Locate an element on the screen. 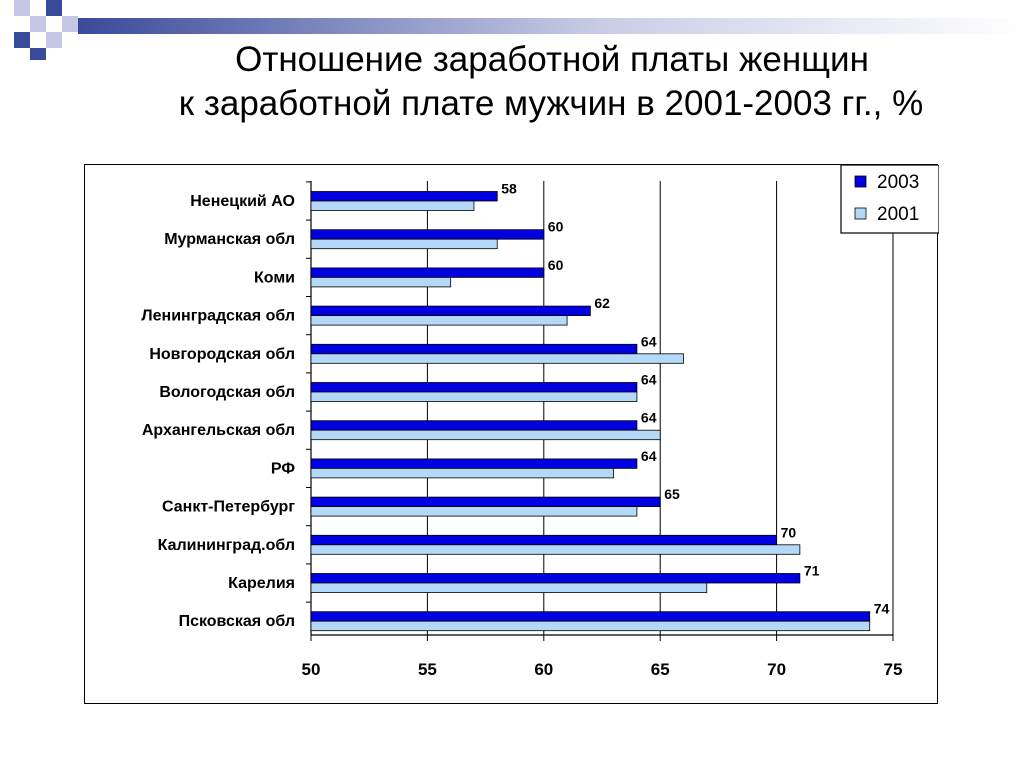 This screenshot has width=1024, height=768. data-label-2003: 70 is located at coordinates (789, 532).